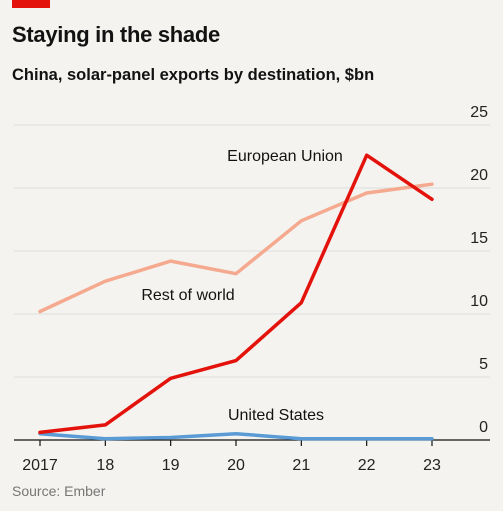 This screenshot has height=511, width=503. Describe the element at coordinates (432, 465) in the screenshot. I see `x-tick-label-23: 23` at that location.